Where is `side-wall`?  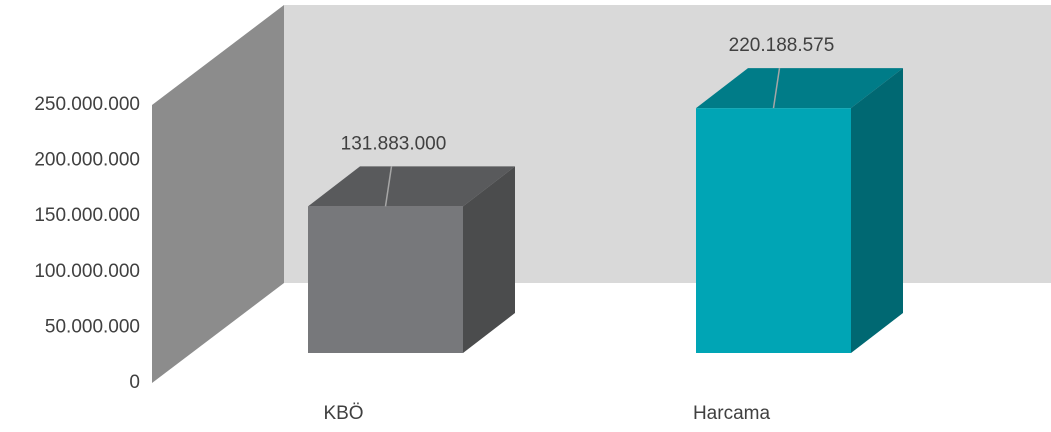 side-wall is located at coordinates (218, 194).